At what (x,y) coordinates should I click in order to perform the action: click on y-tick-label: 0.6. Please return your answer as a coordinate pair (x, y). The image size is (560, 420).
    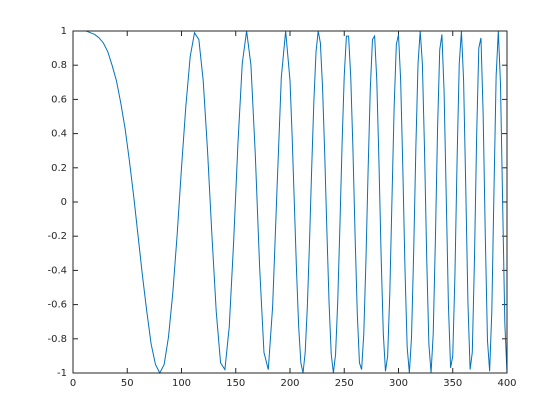
    Looking at the image, I should click on (59, 99).